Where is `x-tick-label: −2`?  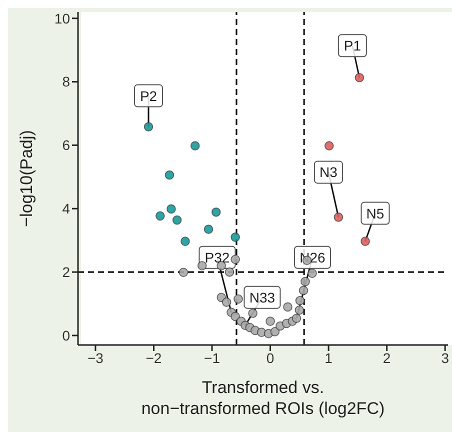 x-tick-label: −2 is located at coordinates (154, 358).